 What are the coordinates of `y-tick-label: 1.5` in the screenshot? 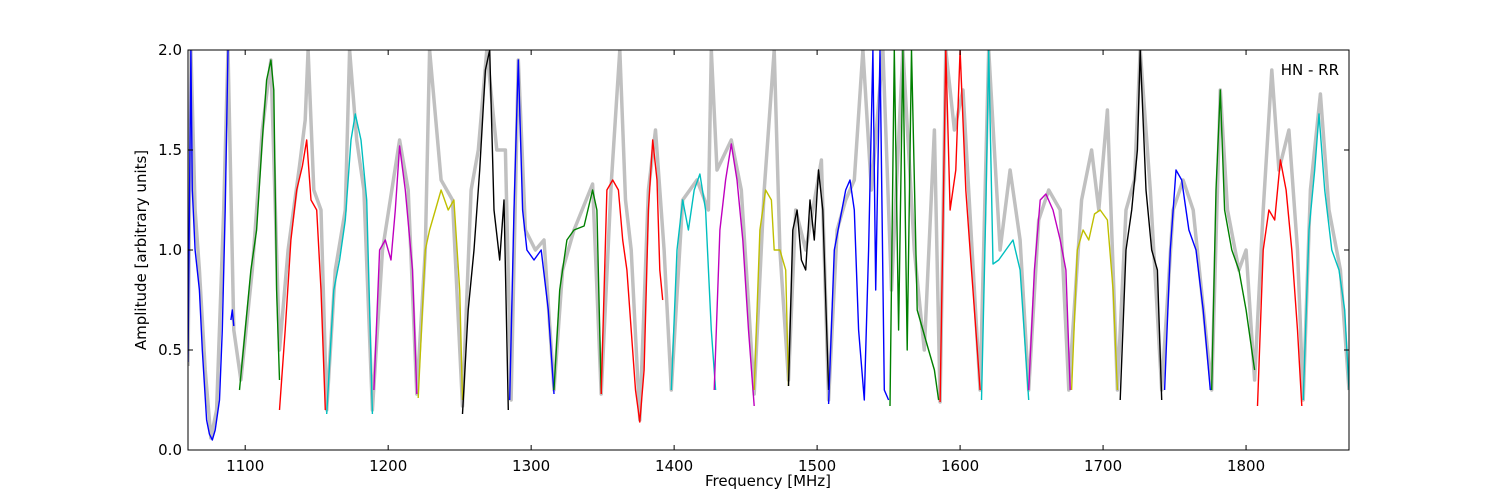 It's located at (170, 150).